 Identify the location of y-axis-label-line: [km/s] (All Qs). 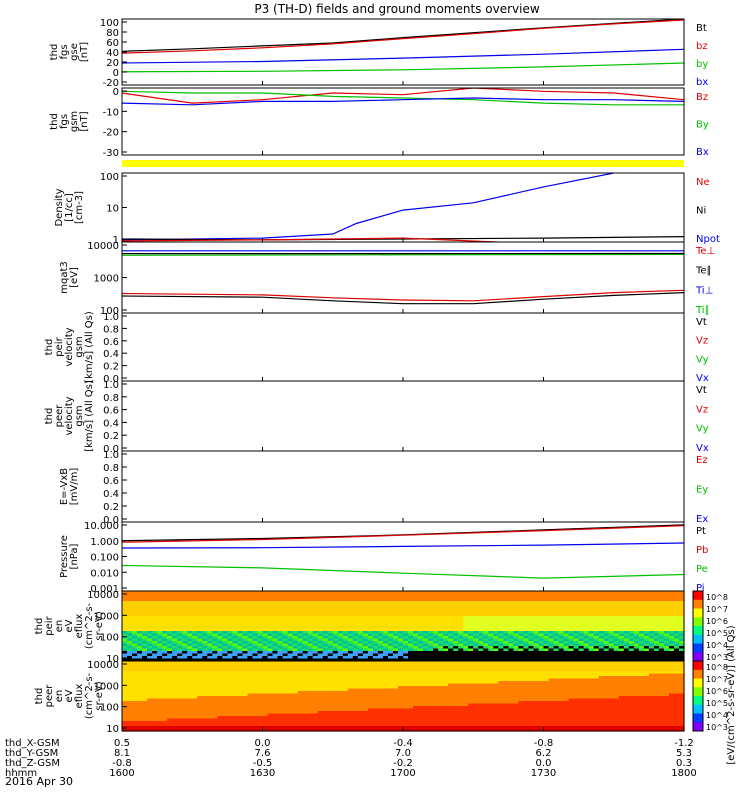
(89, 347).